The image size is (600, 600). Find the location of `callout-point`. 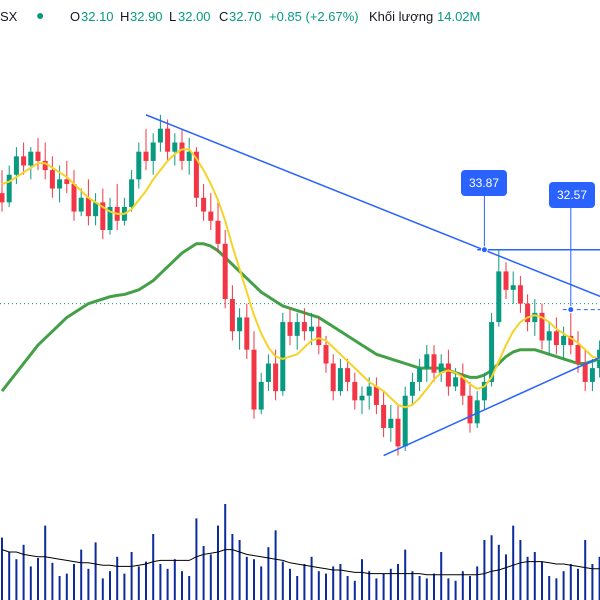

callout-point is located at coordinates (484, 250).